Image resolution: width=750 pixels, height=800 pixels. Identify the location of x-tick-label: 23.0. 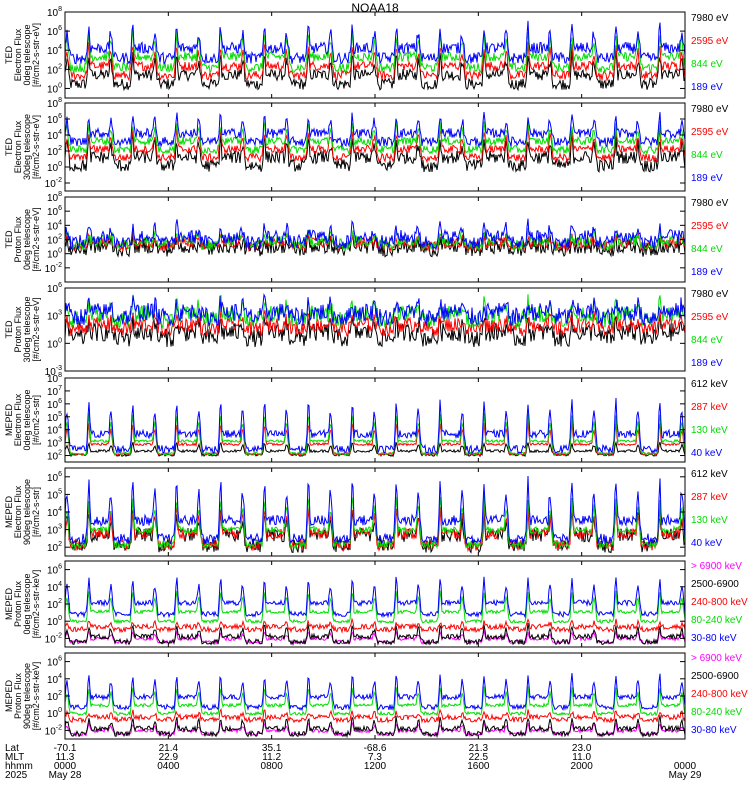
(582, 748).